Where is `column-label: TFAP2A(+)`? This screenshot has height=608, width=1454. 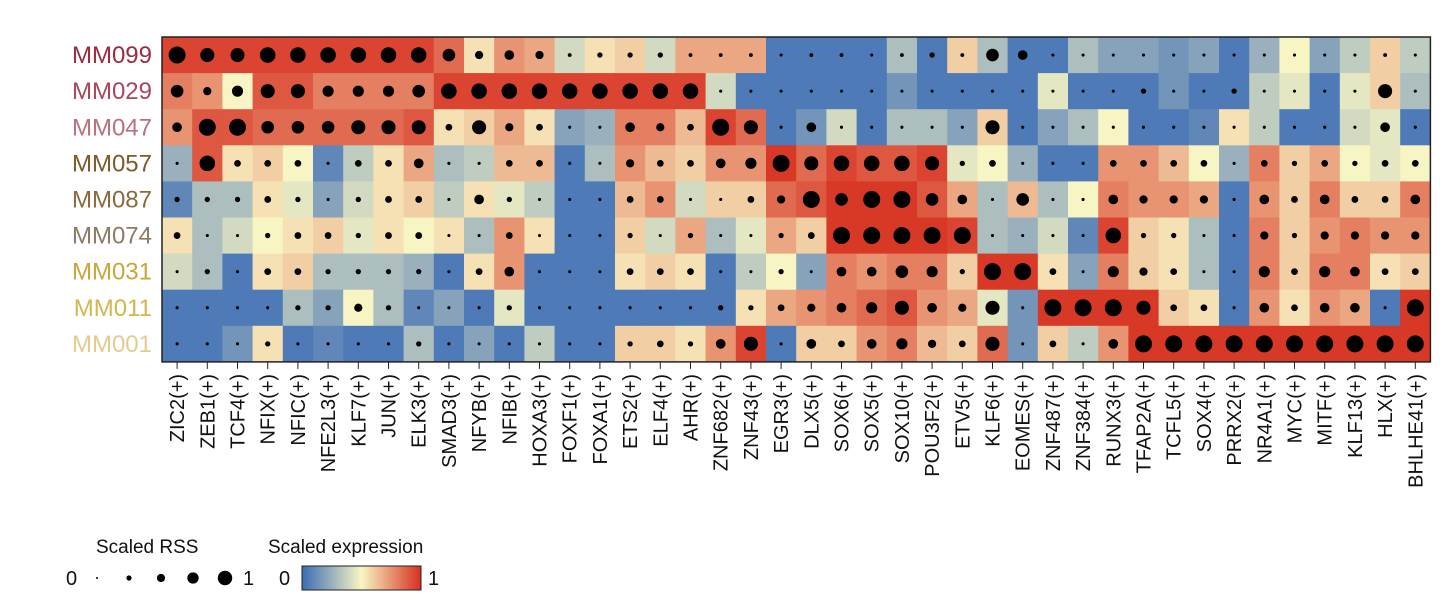
column-label: TFAP2A(+) is located at coordinates (1145, 423).